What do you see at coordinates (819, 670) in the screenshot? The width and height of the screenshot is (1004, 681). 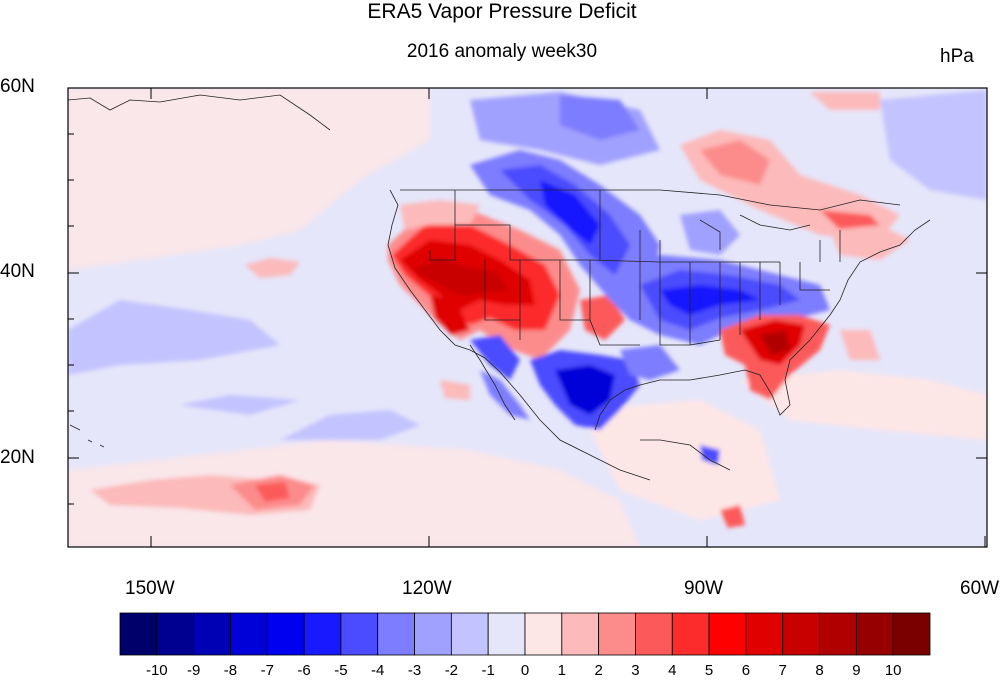 I see `colorbar-tick-label: 8` at bounding box center [819, 670].